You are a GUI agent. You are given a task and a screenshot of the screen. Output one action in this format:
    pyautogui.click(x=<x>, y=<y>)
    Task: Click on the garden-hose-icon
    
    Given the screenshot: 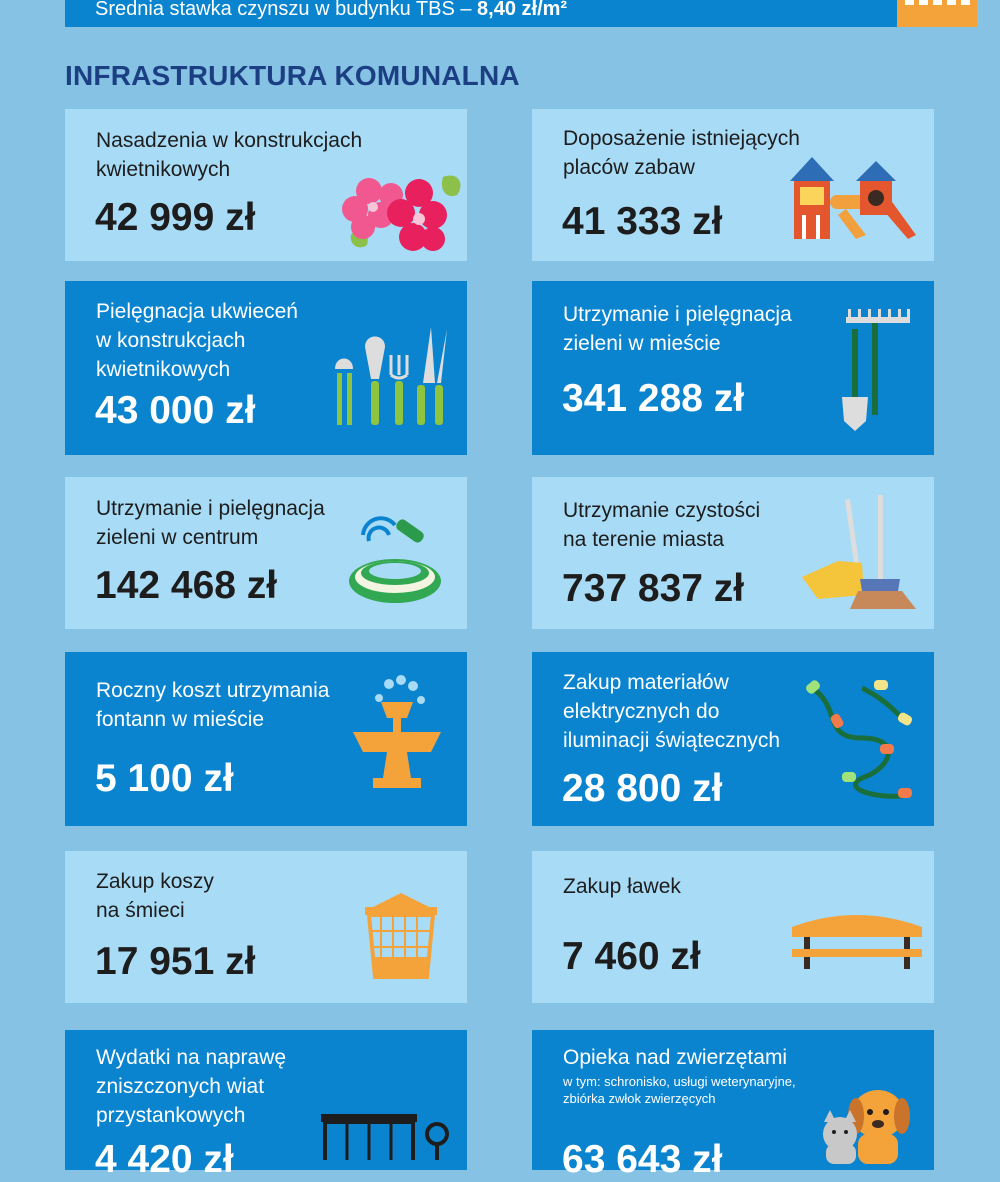 What is the action you would take?
    pyautogui.click(x=395, y=559)
    